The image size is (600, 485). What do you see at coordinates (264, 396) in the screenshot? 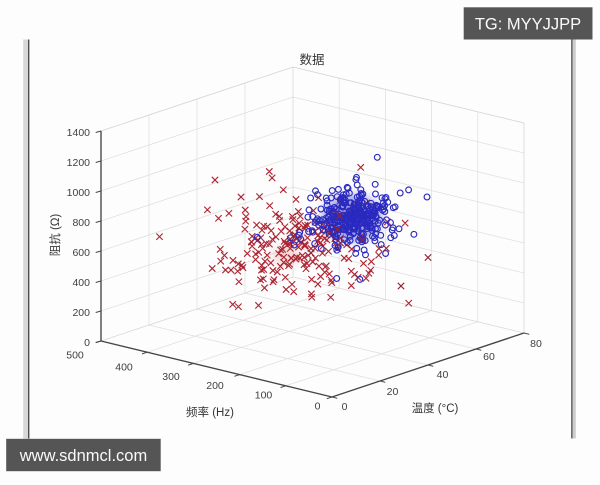
I see `svg-text: 100` at bounding box center [264, 396].